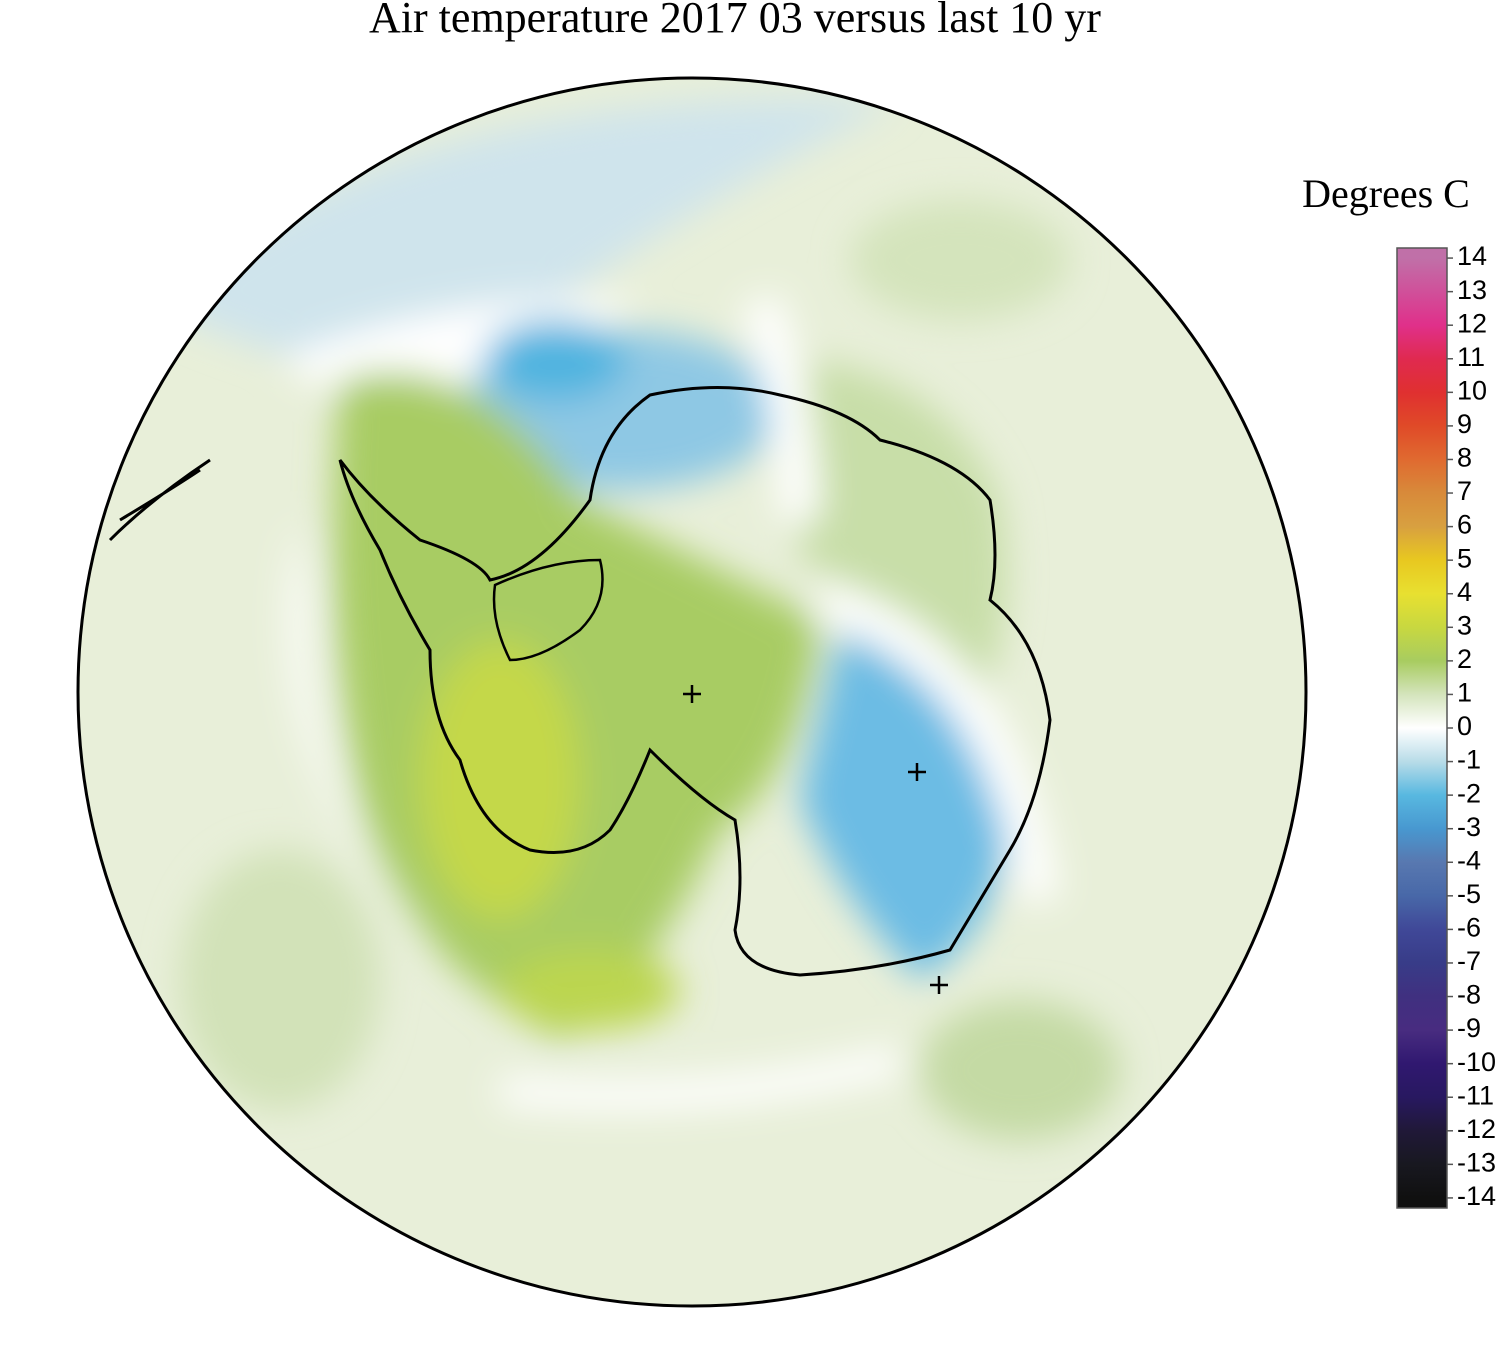  What do you see at coordinates (1476, 1129) in the screenshot?
I see `colorbar-tick-label: -12` at bounding box center [1476, 1129].